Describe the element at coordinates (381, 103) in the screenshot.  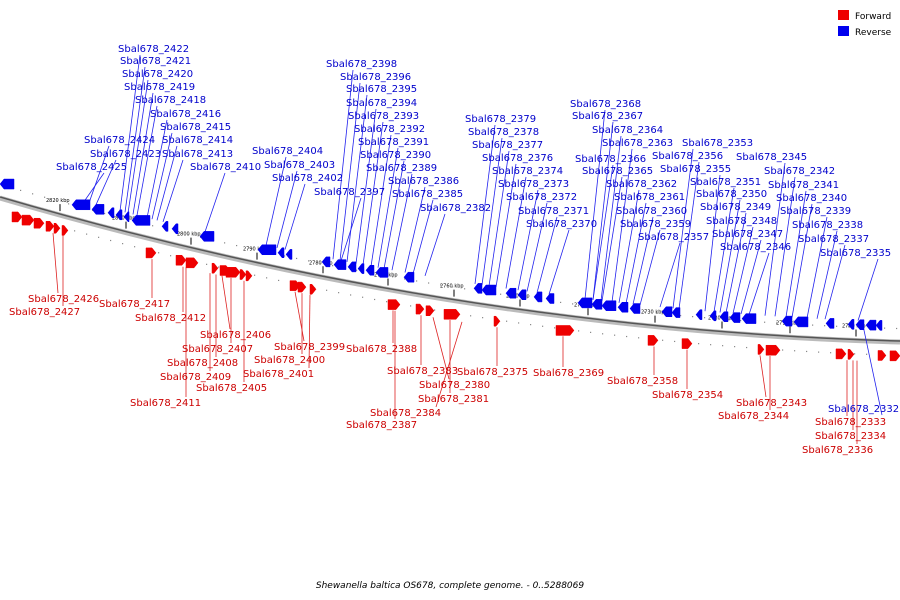
I see `reverse-gene-label: Sbal678_2394` at that location.